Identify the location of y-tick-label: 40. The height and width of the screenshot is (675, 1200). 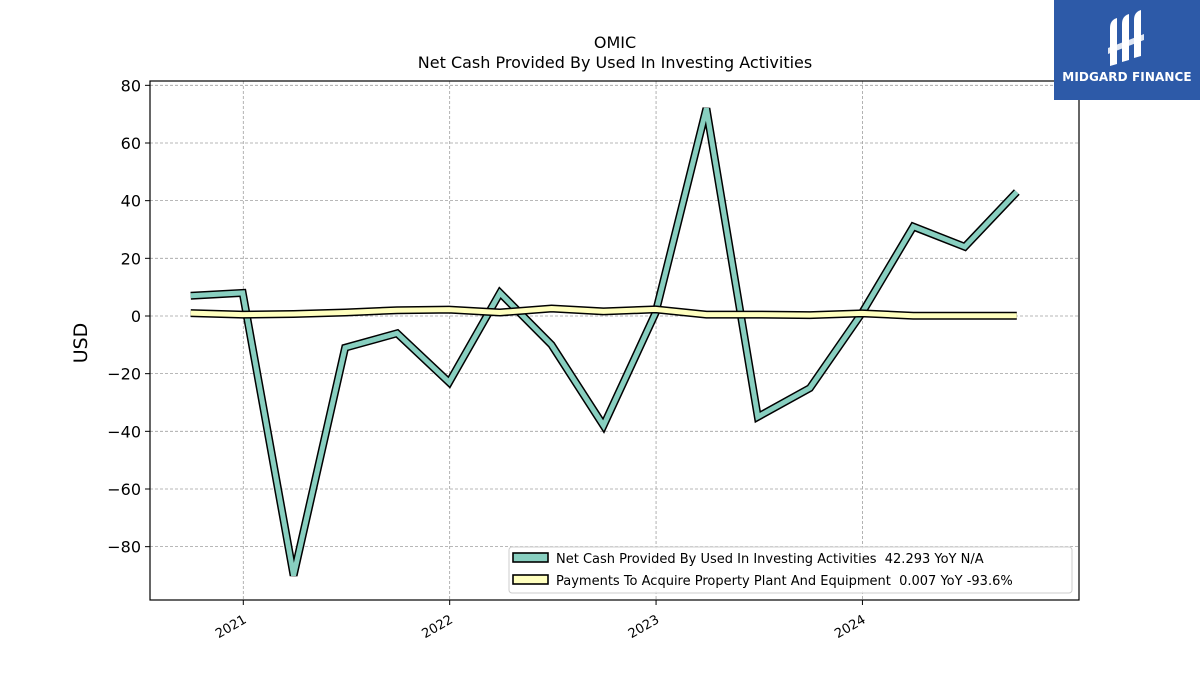
(131, 201).